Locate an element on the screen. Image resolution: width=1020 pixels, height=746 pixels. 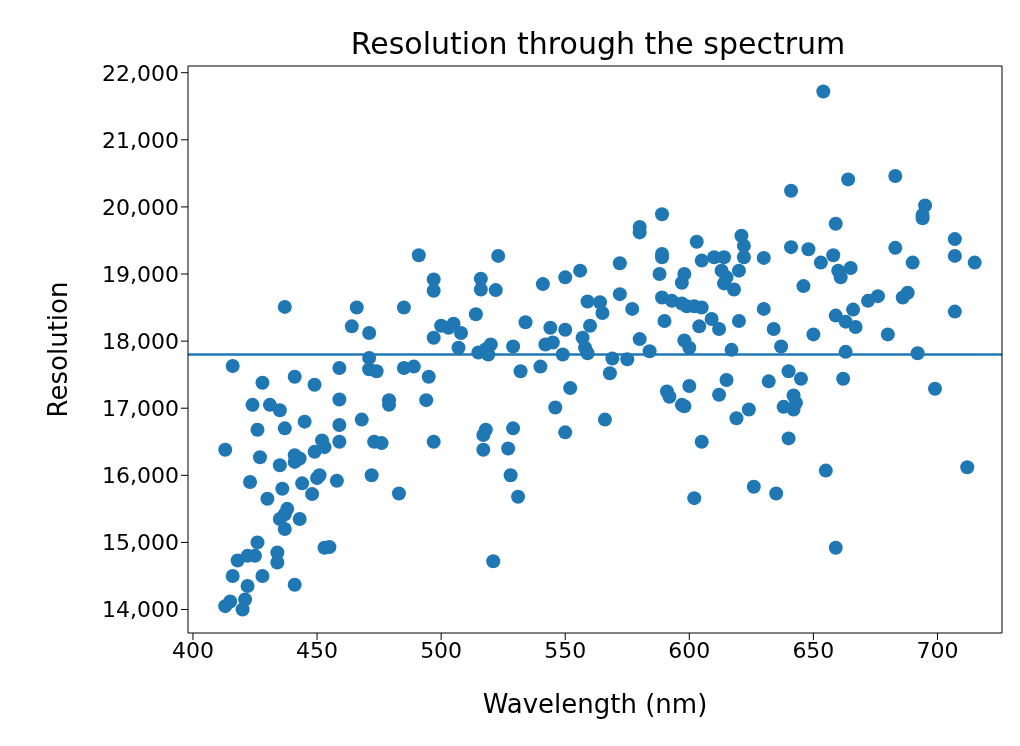
x-axis-title: Wavelength (nm) is located at coordinates (595, 704).